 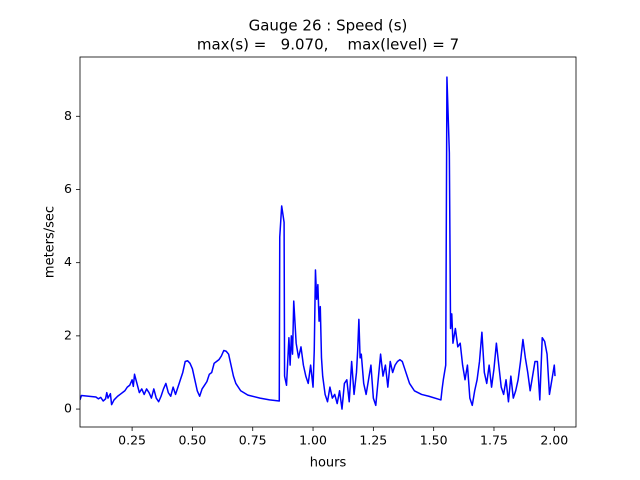 I want to click on x-tick-label: 1.00, so click(x=313, y=440).